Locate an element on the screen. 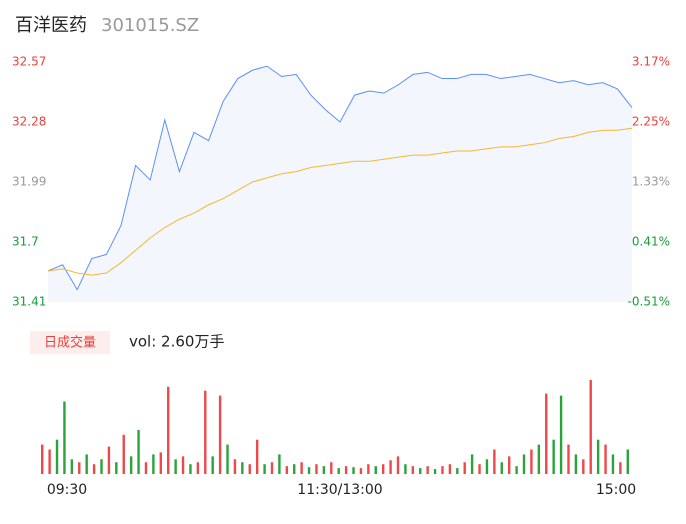  stock-name: 百洋医药 is located at coordinates (51, 25).